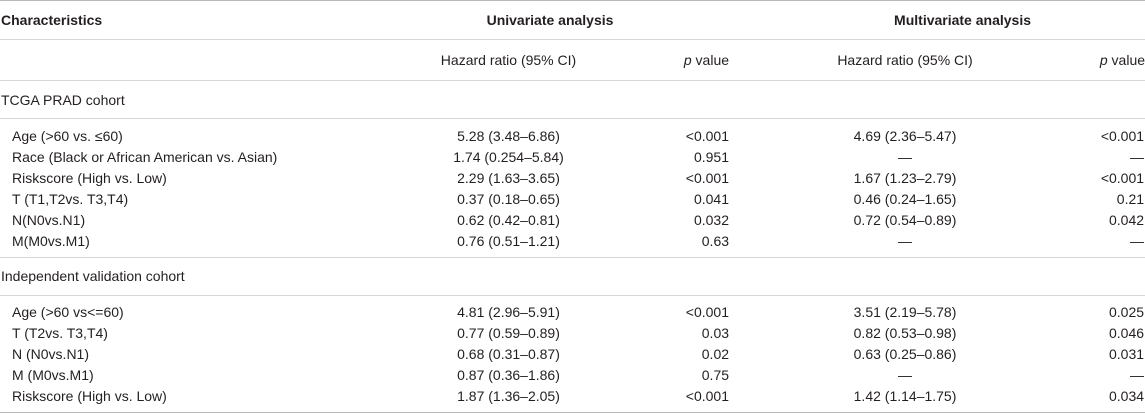  Describe the element at coordinates (711, 156) in the screenshot. I see `p-univariate: 0.951` at that location.